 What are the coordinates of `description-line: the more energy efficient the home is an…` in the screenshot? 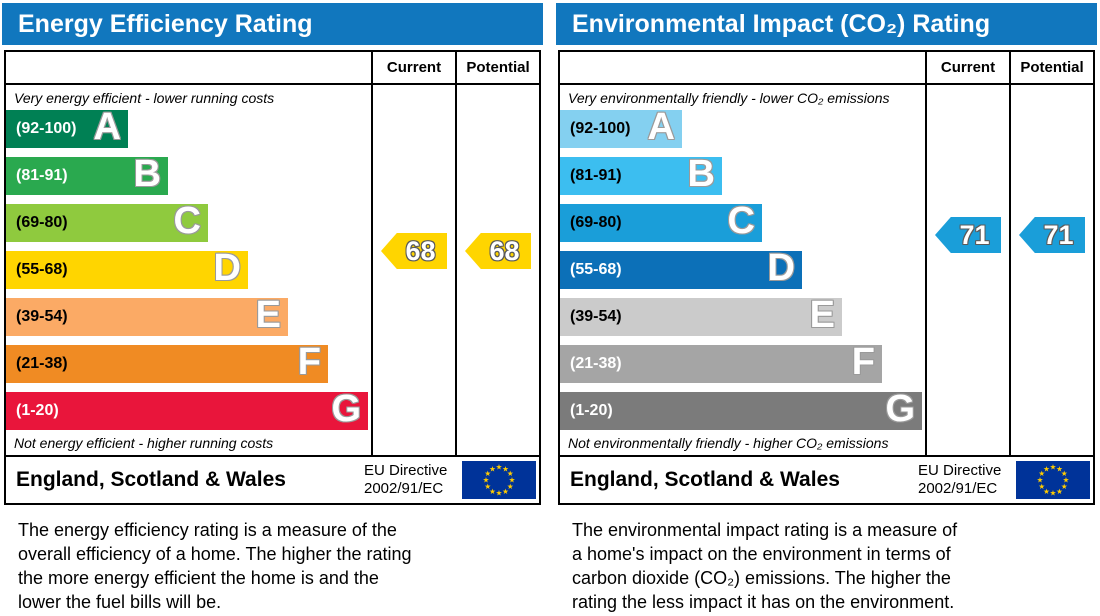 It's located at (198, 578).